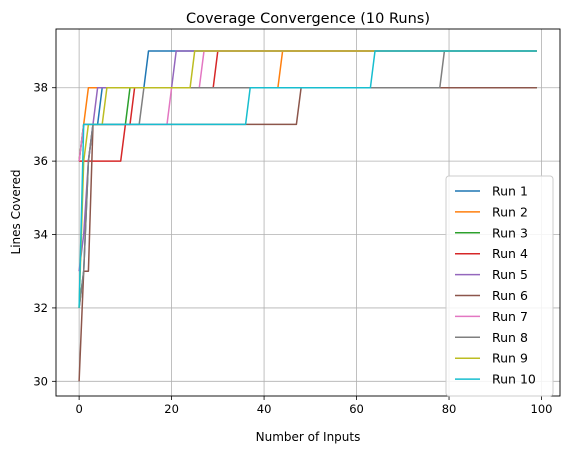 The width and height of the screenshot is (562, 455). I want to click on legend-label: Run 4, so click(510, 253).